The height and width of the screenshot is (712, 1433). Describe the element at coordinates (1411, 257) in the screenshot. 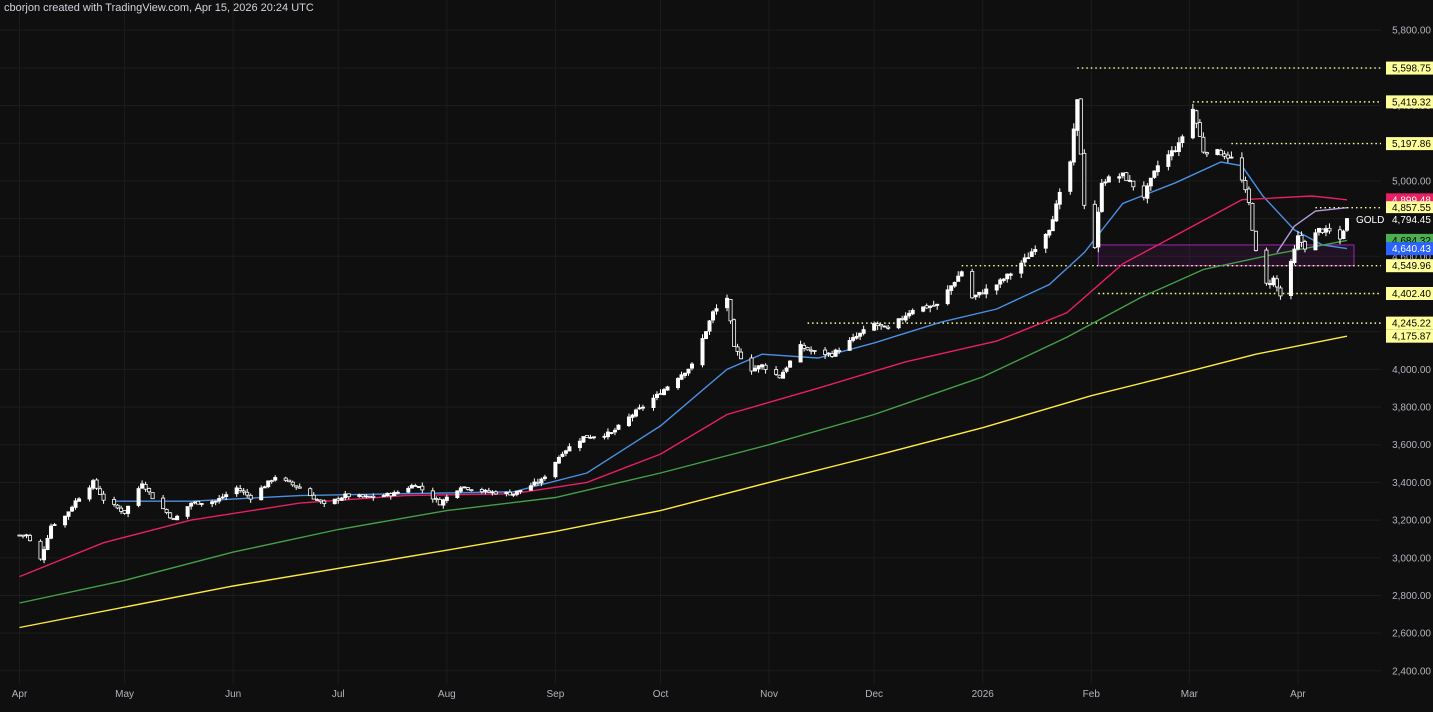

I see `price-tick-label: 4,600.00` at that location.